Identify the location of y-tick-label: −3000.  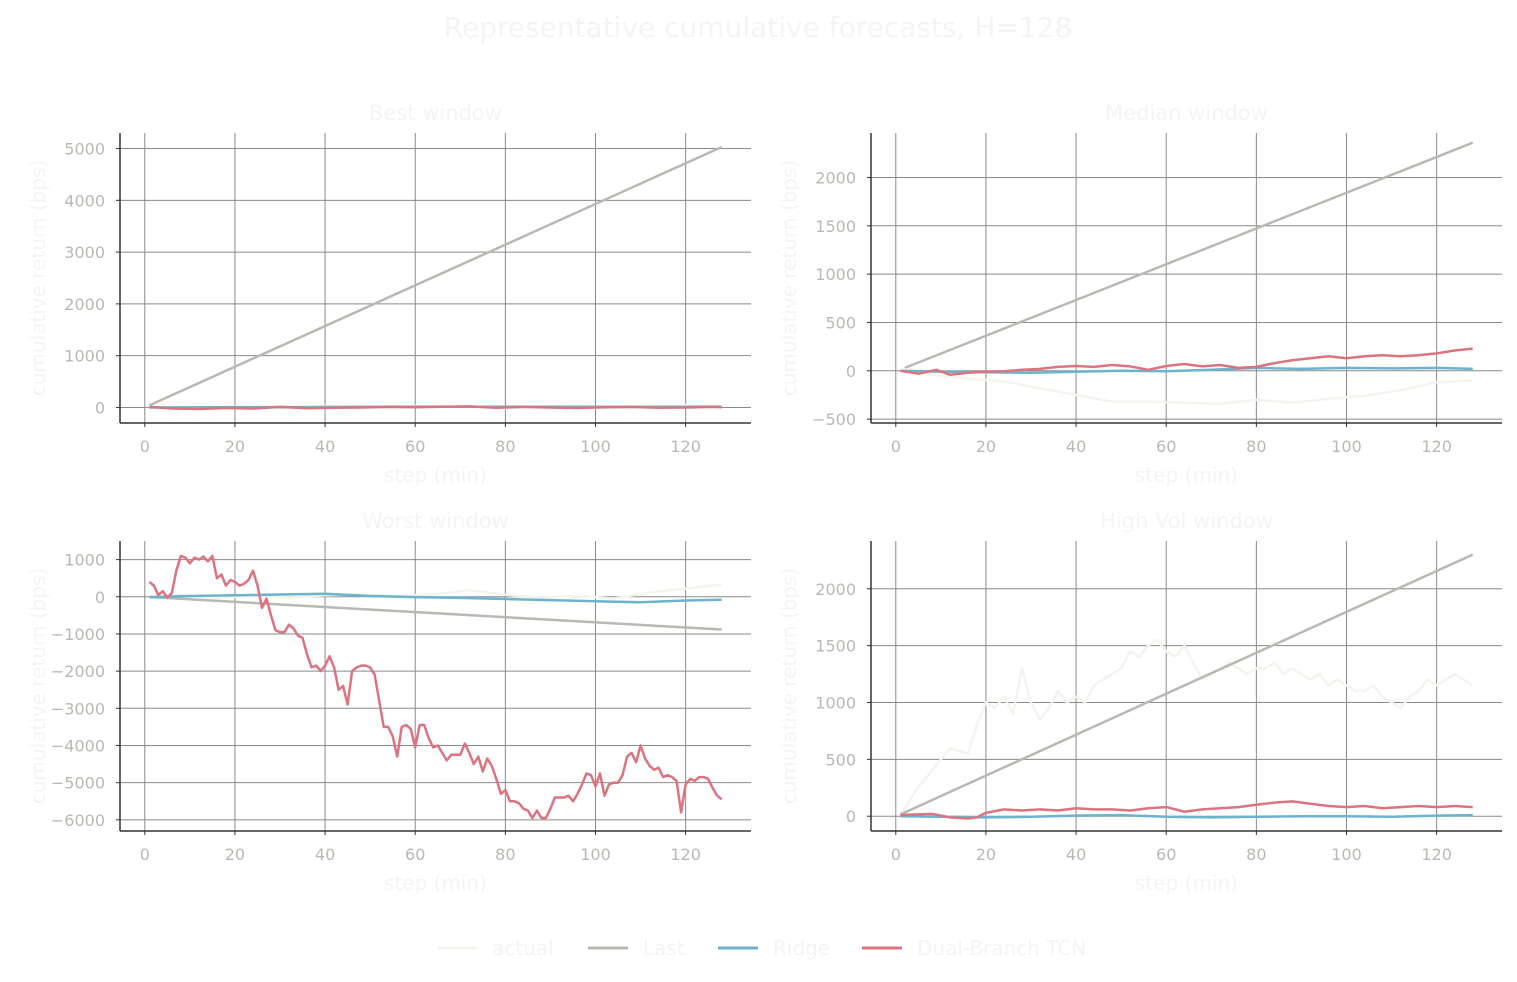
(78, 708).